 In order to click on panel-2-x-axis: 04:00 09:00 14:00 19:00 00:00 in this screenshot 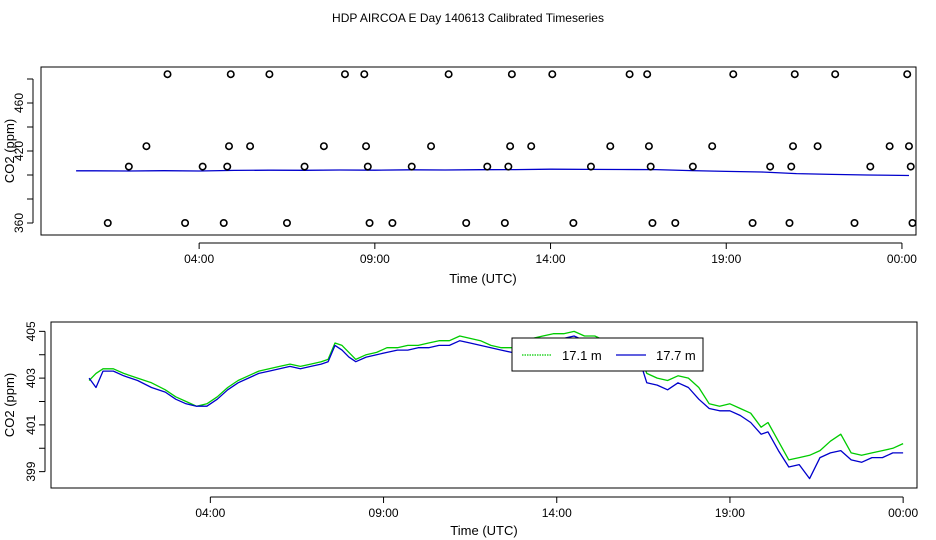, I will do `click(556, 508)`.